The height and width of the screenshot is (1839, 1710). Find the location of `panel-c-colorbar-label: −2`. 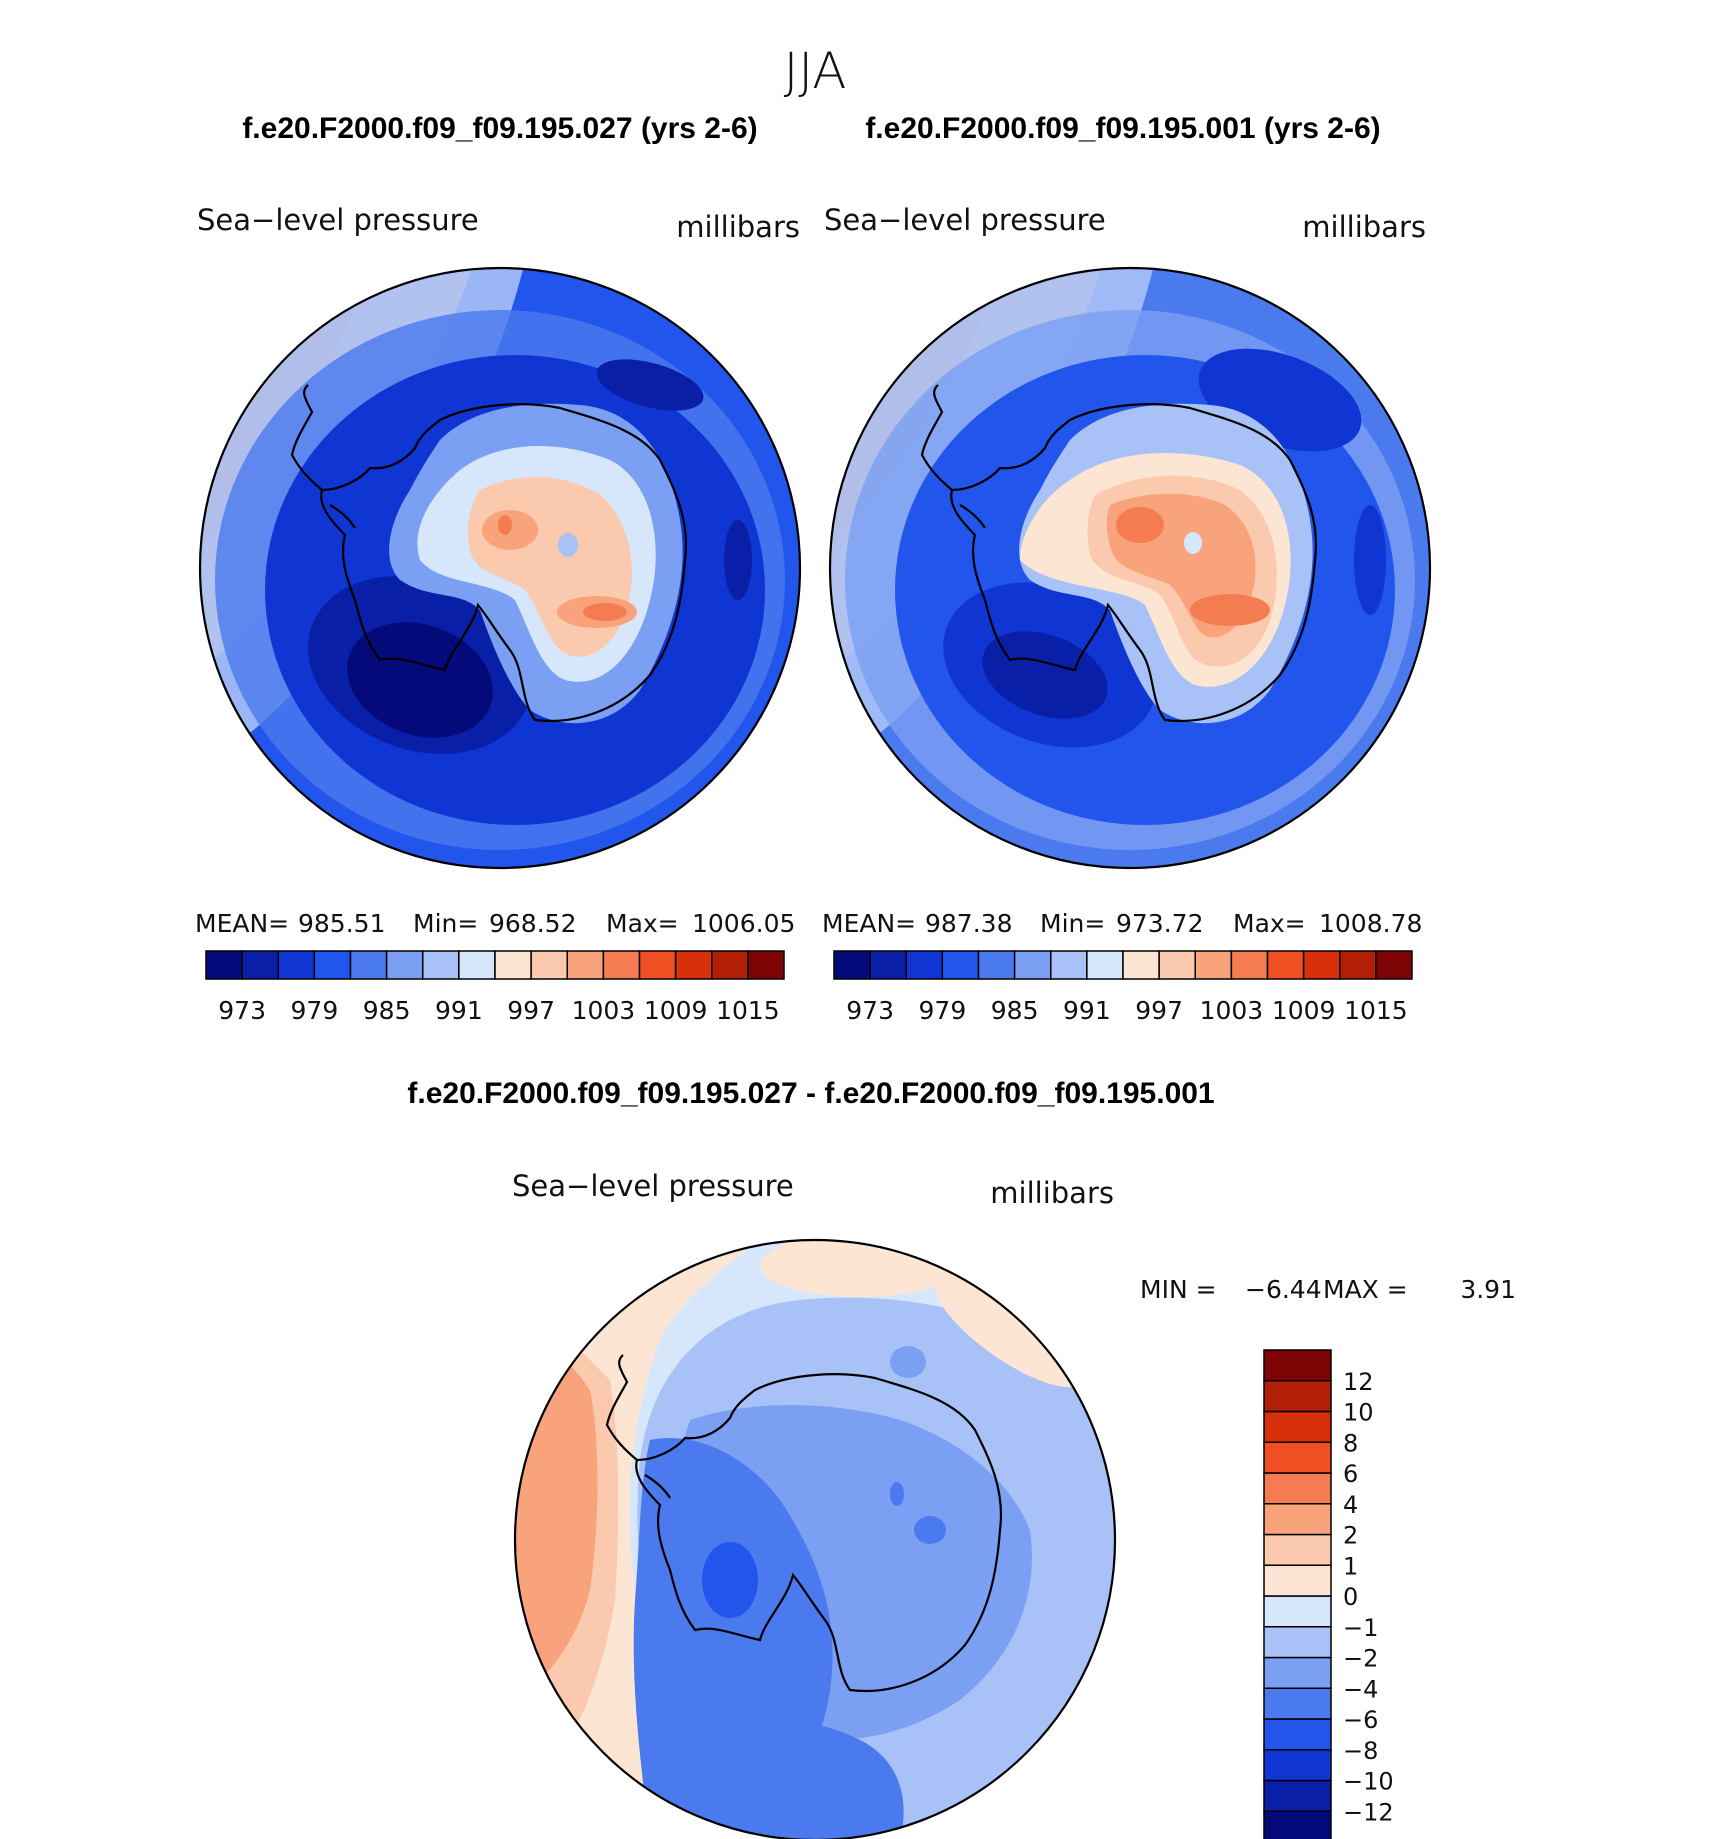

panel-c-colorbar-label: −2 is located at coordinates (1360, 1659).